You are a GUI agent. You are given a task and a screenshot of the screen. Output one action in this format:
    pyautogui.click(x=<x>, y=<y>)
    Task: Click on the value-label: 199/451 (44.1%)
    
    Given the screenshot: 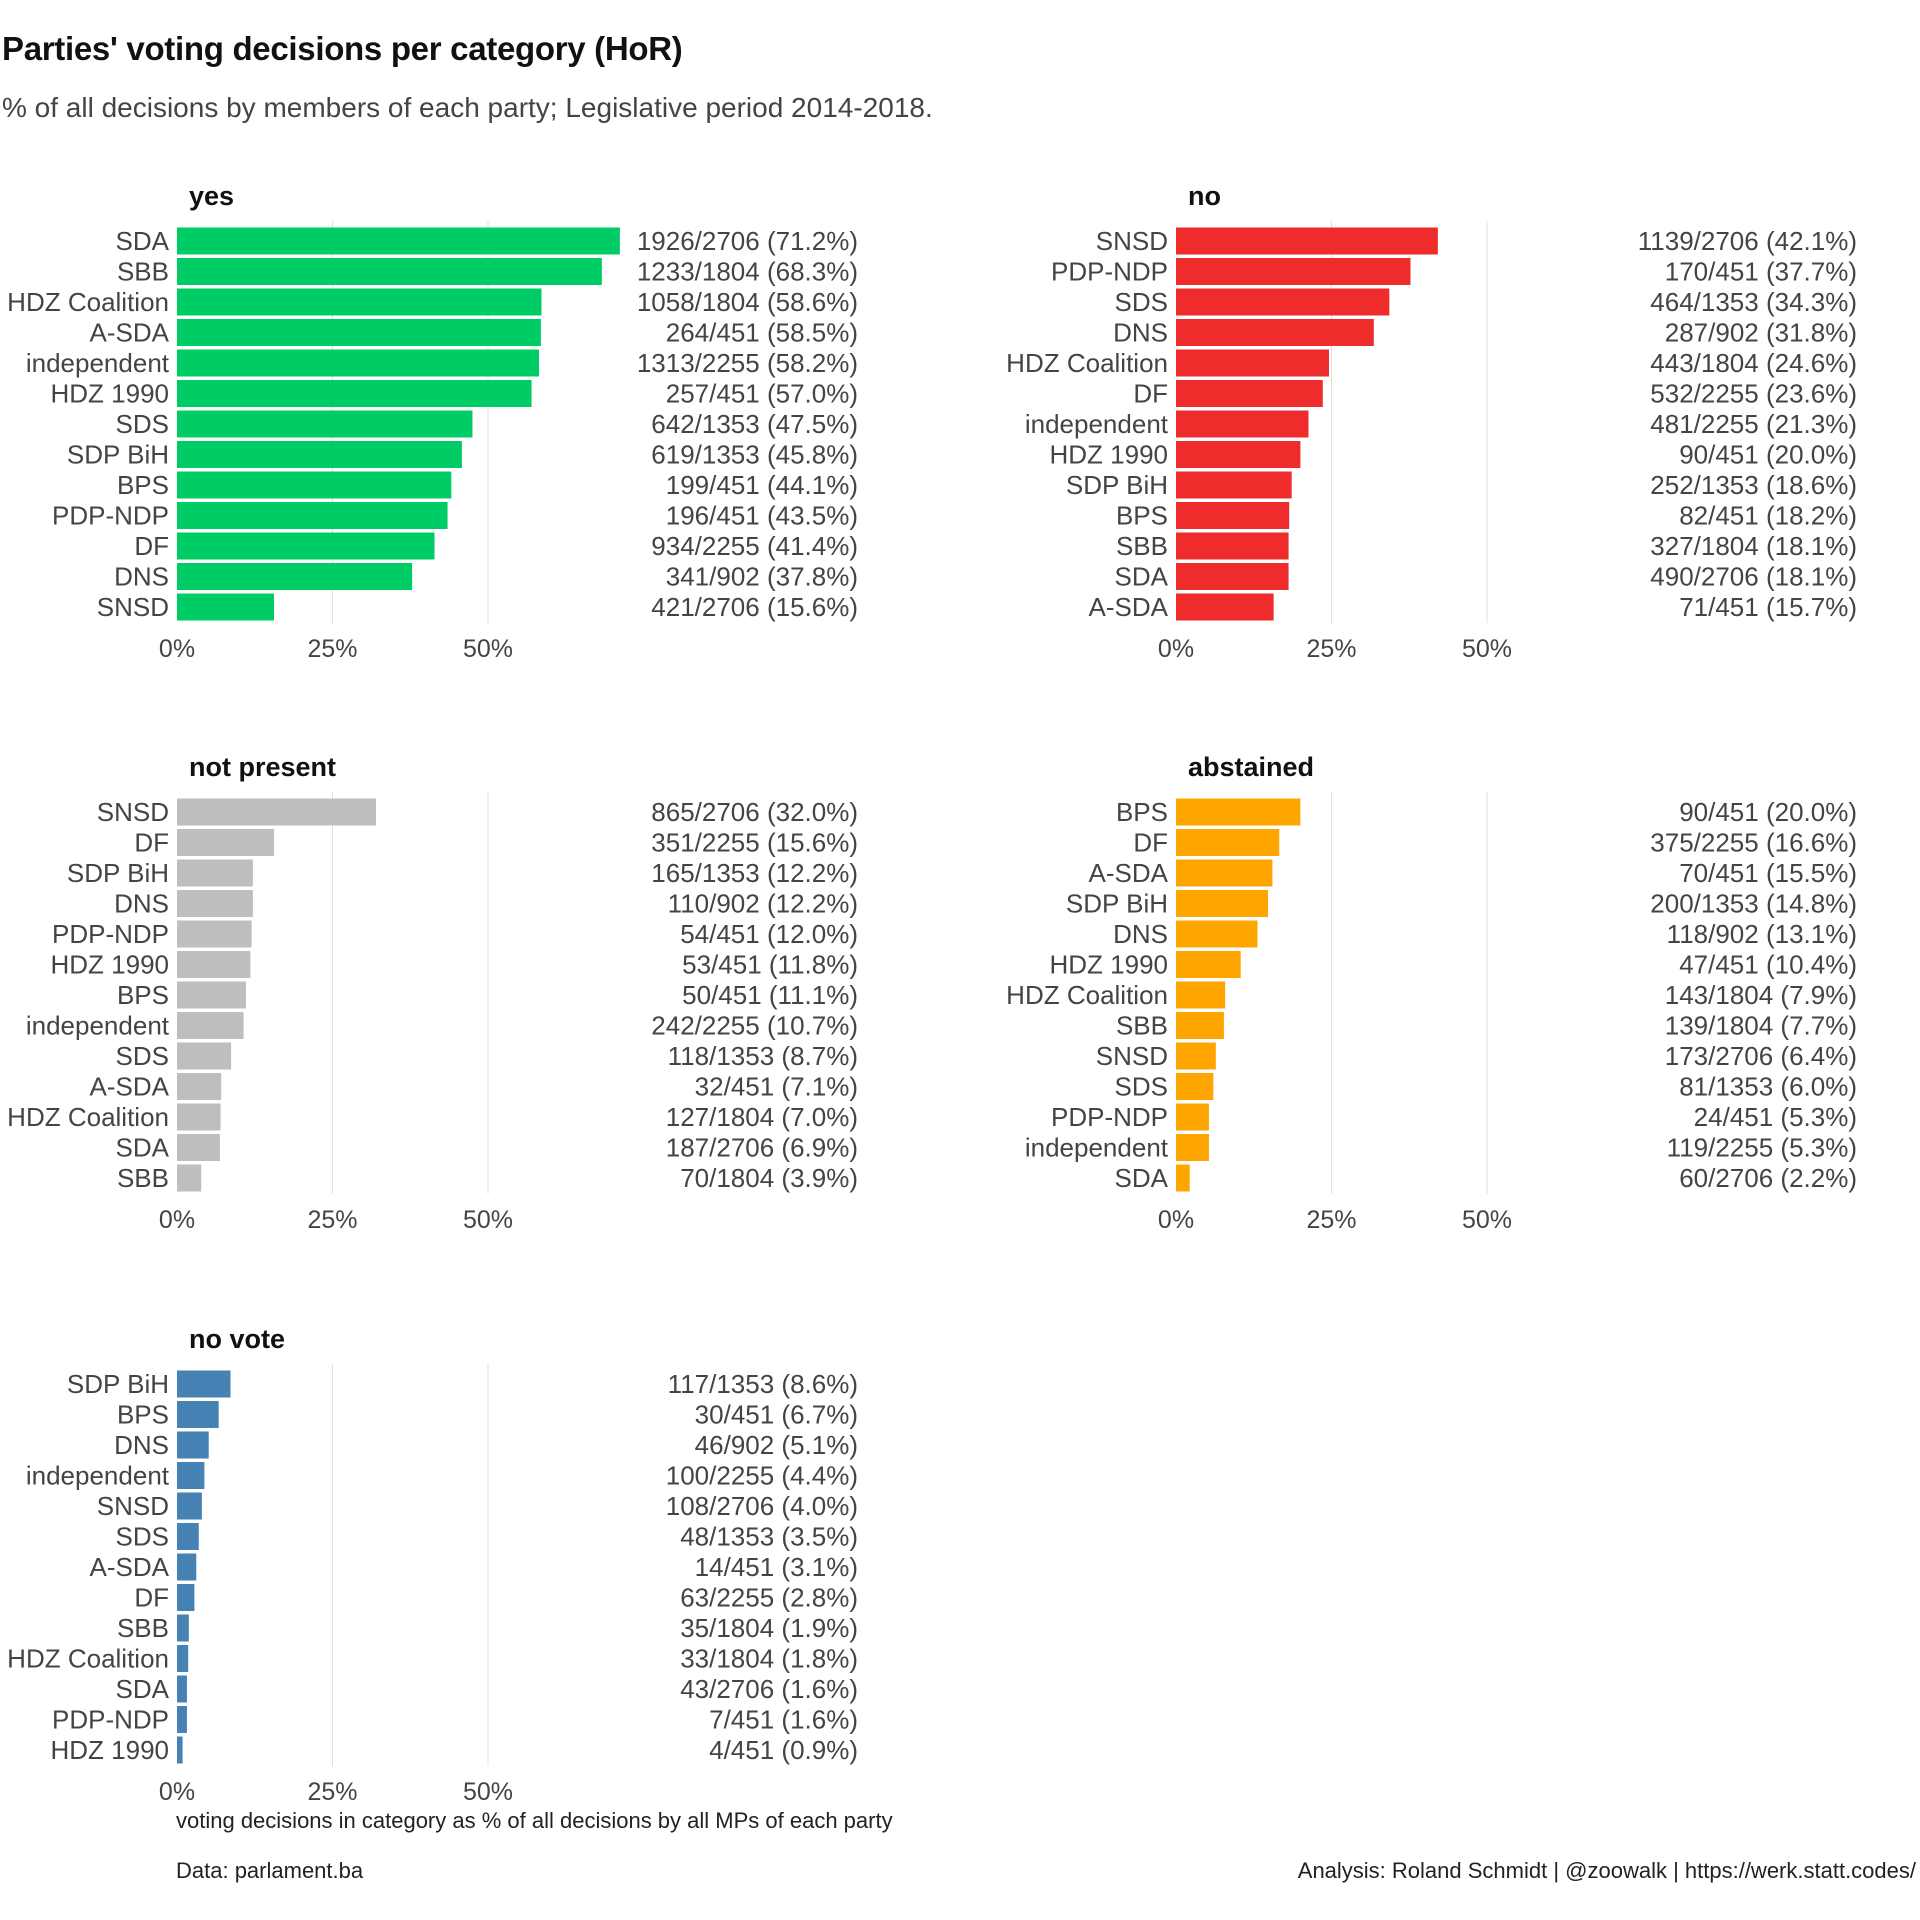 What is the action you would take?
    pyautogui.click(x=762, y=485)
    